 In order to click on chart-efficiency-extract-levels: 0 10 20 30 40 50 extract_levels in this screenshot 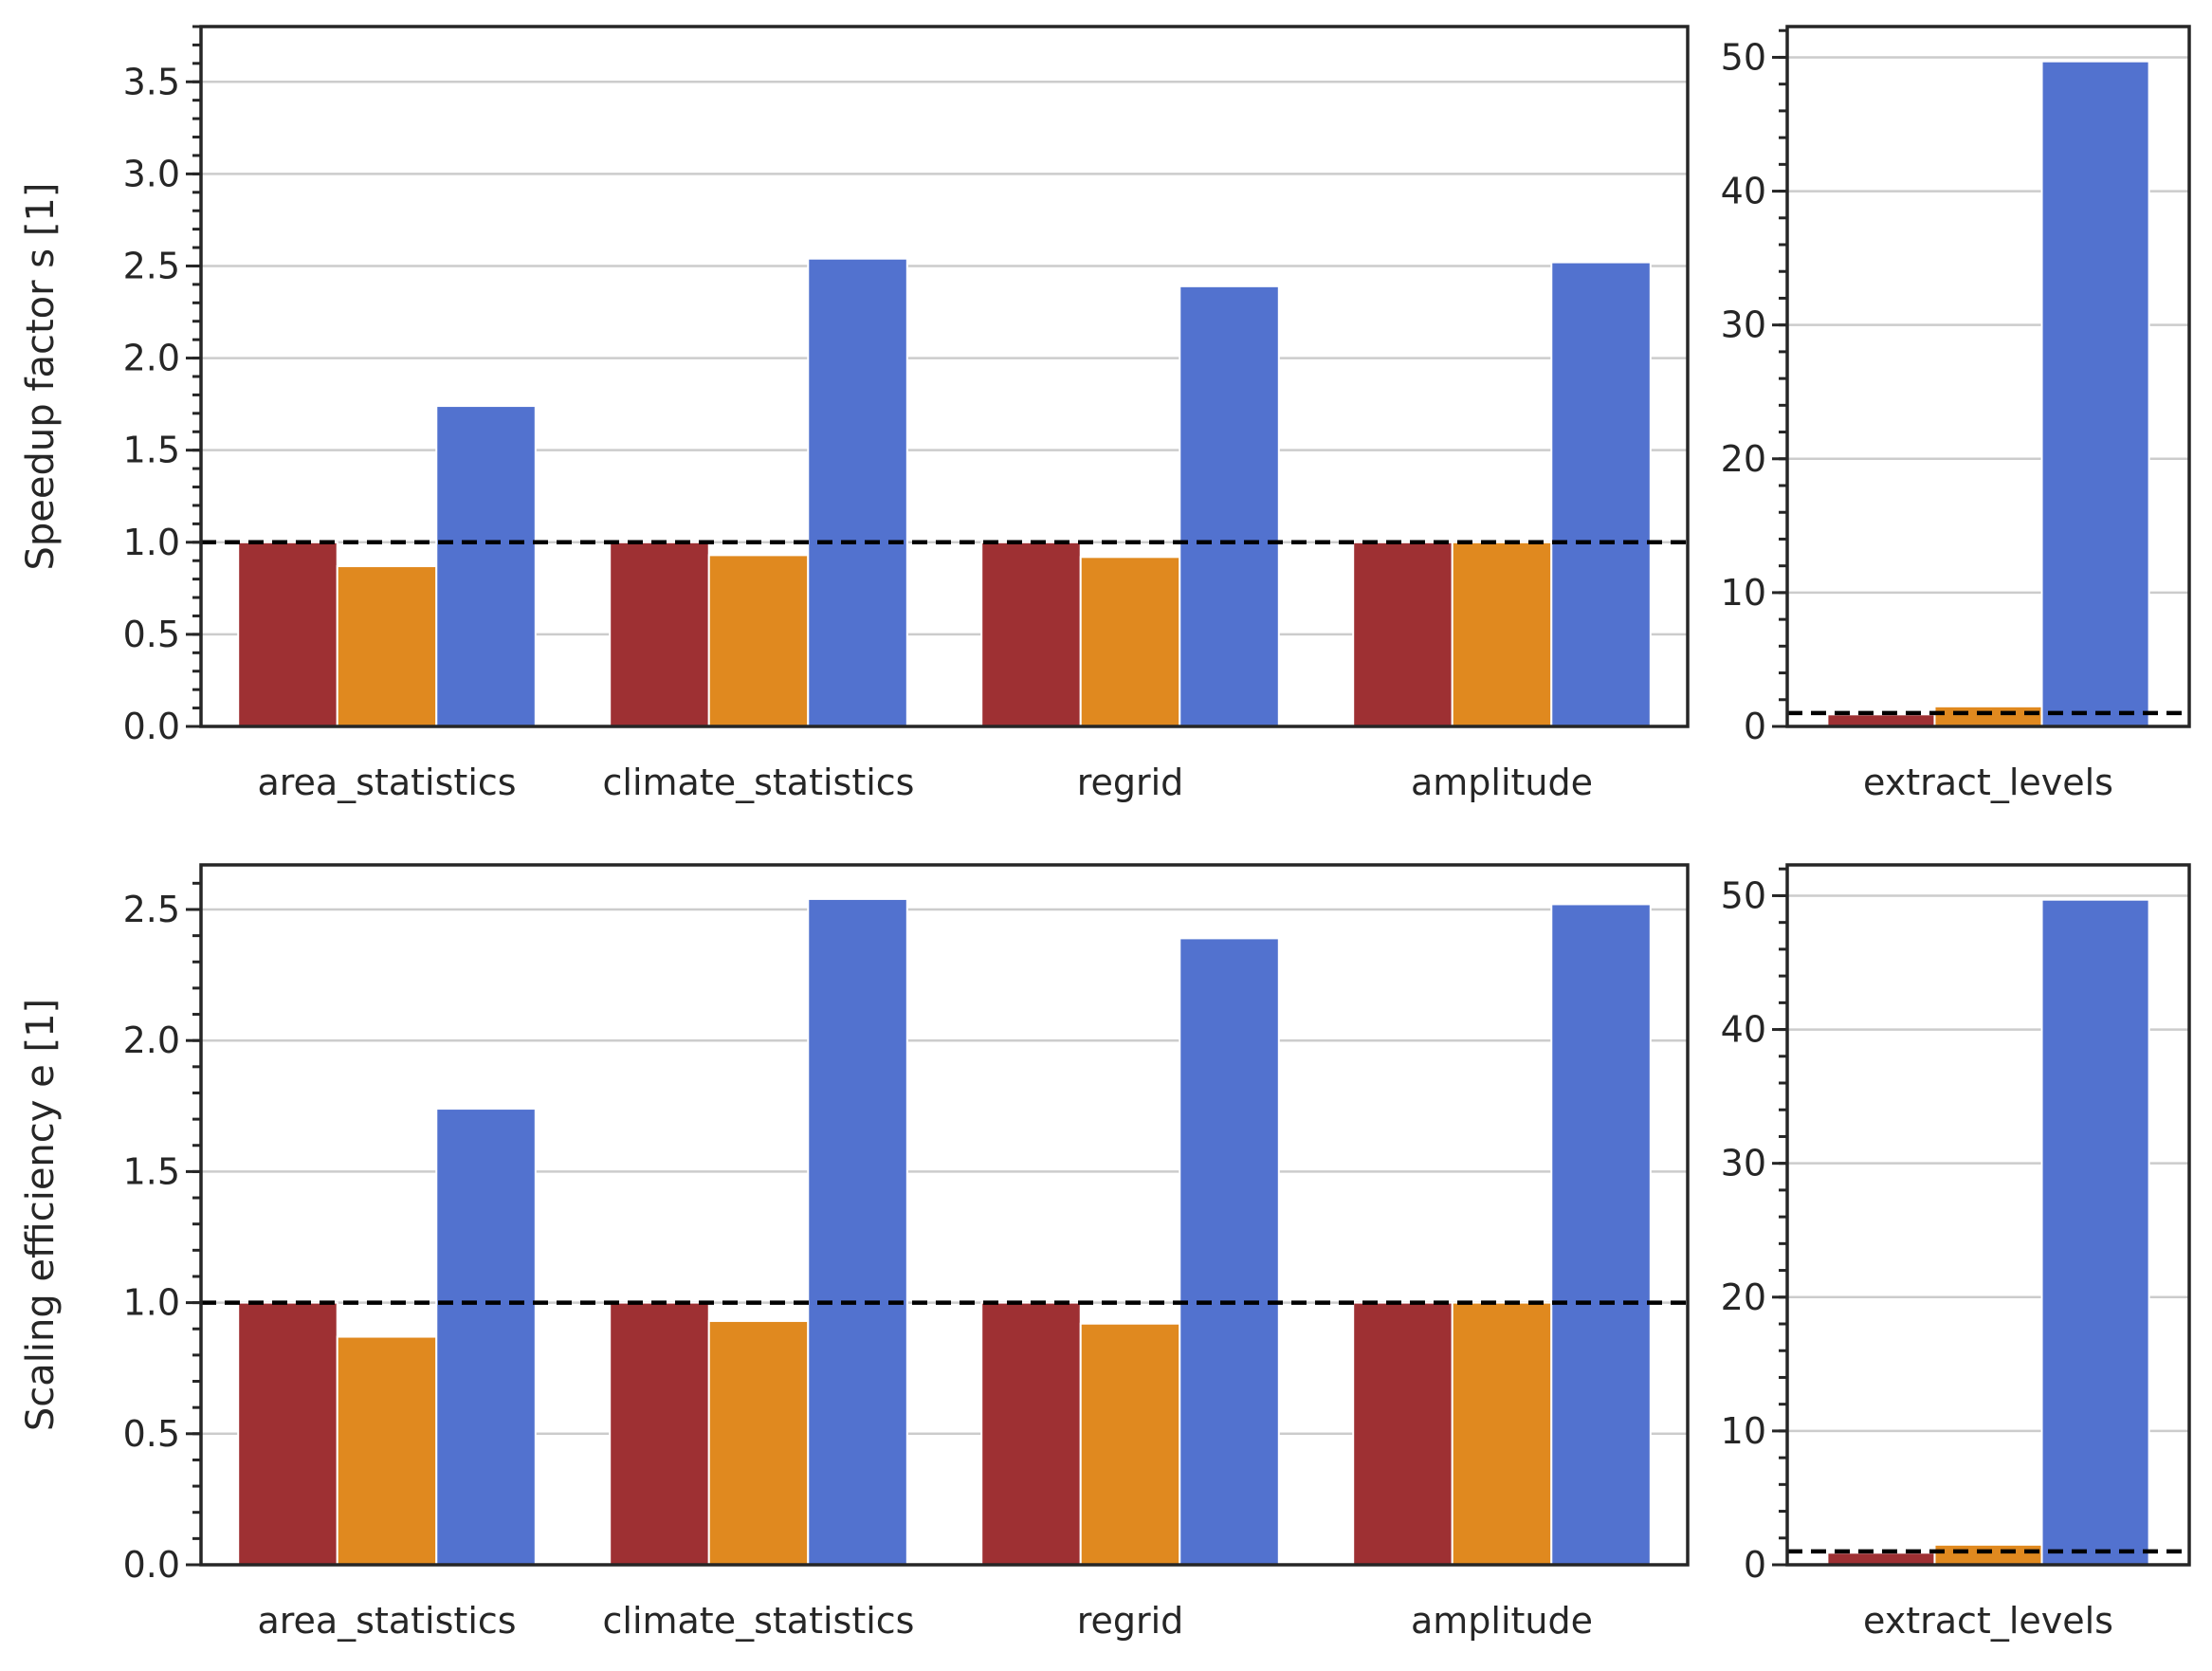, I will do `click(1956, 1252)`.